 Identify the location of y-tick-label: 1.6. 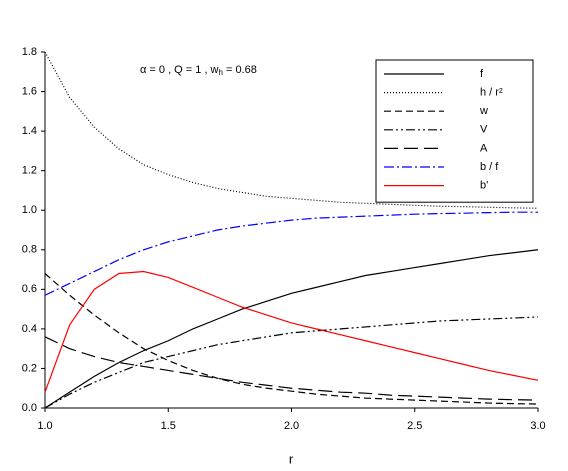
(29, 91).